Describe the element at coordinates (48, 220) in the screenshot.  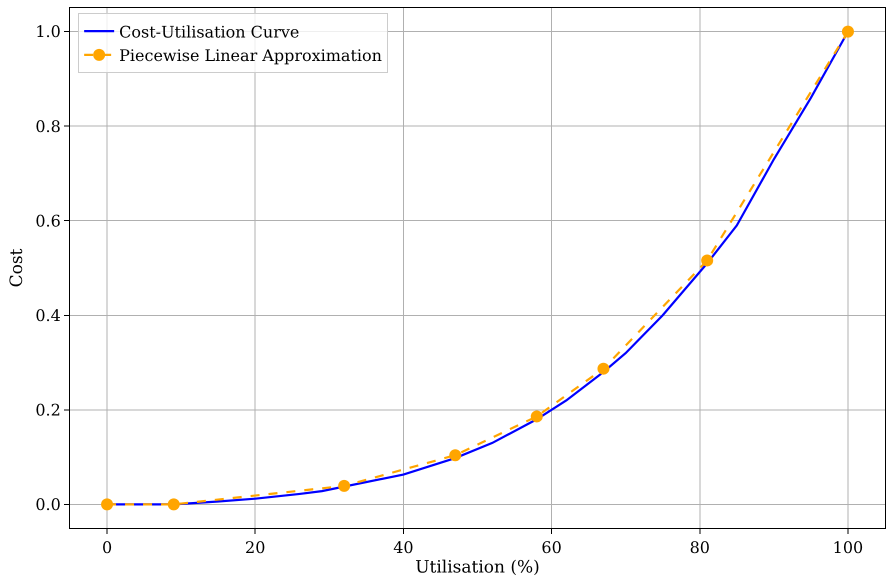
I see `y-tick-label: 0.6` at that location.